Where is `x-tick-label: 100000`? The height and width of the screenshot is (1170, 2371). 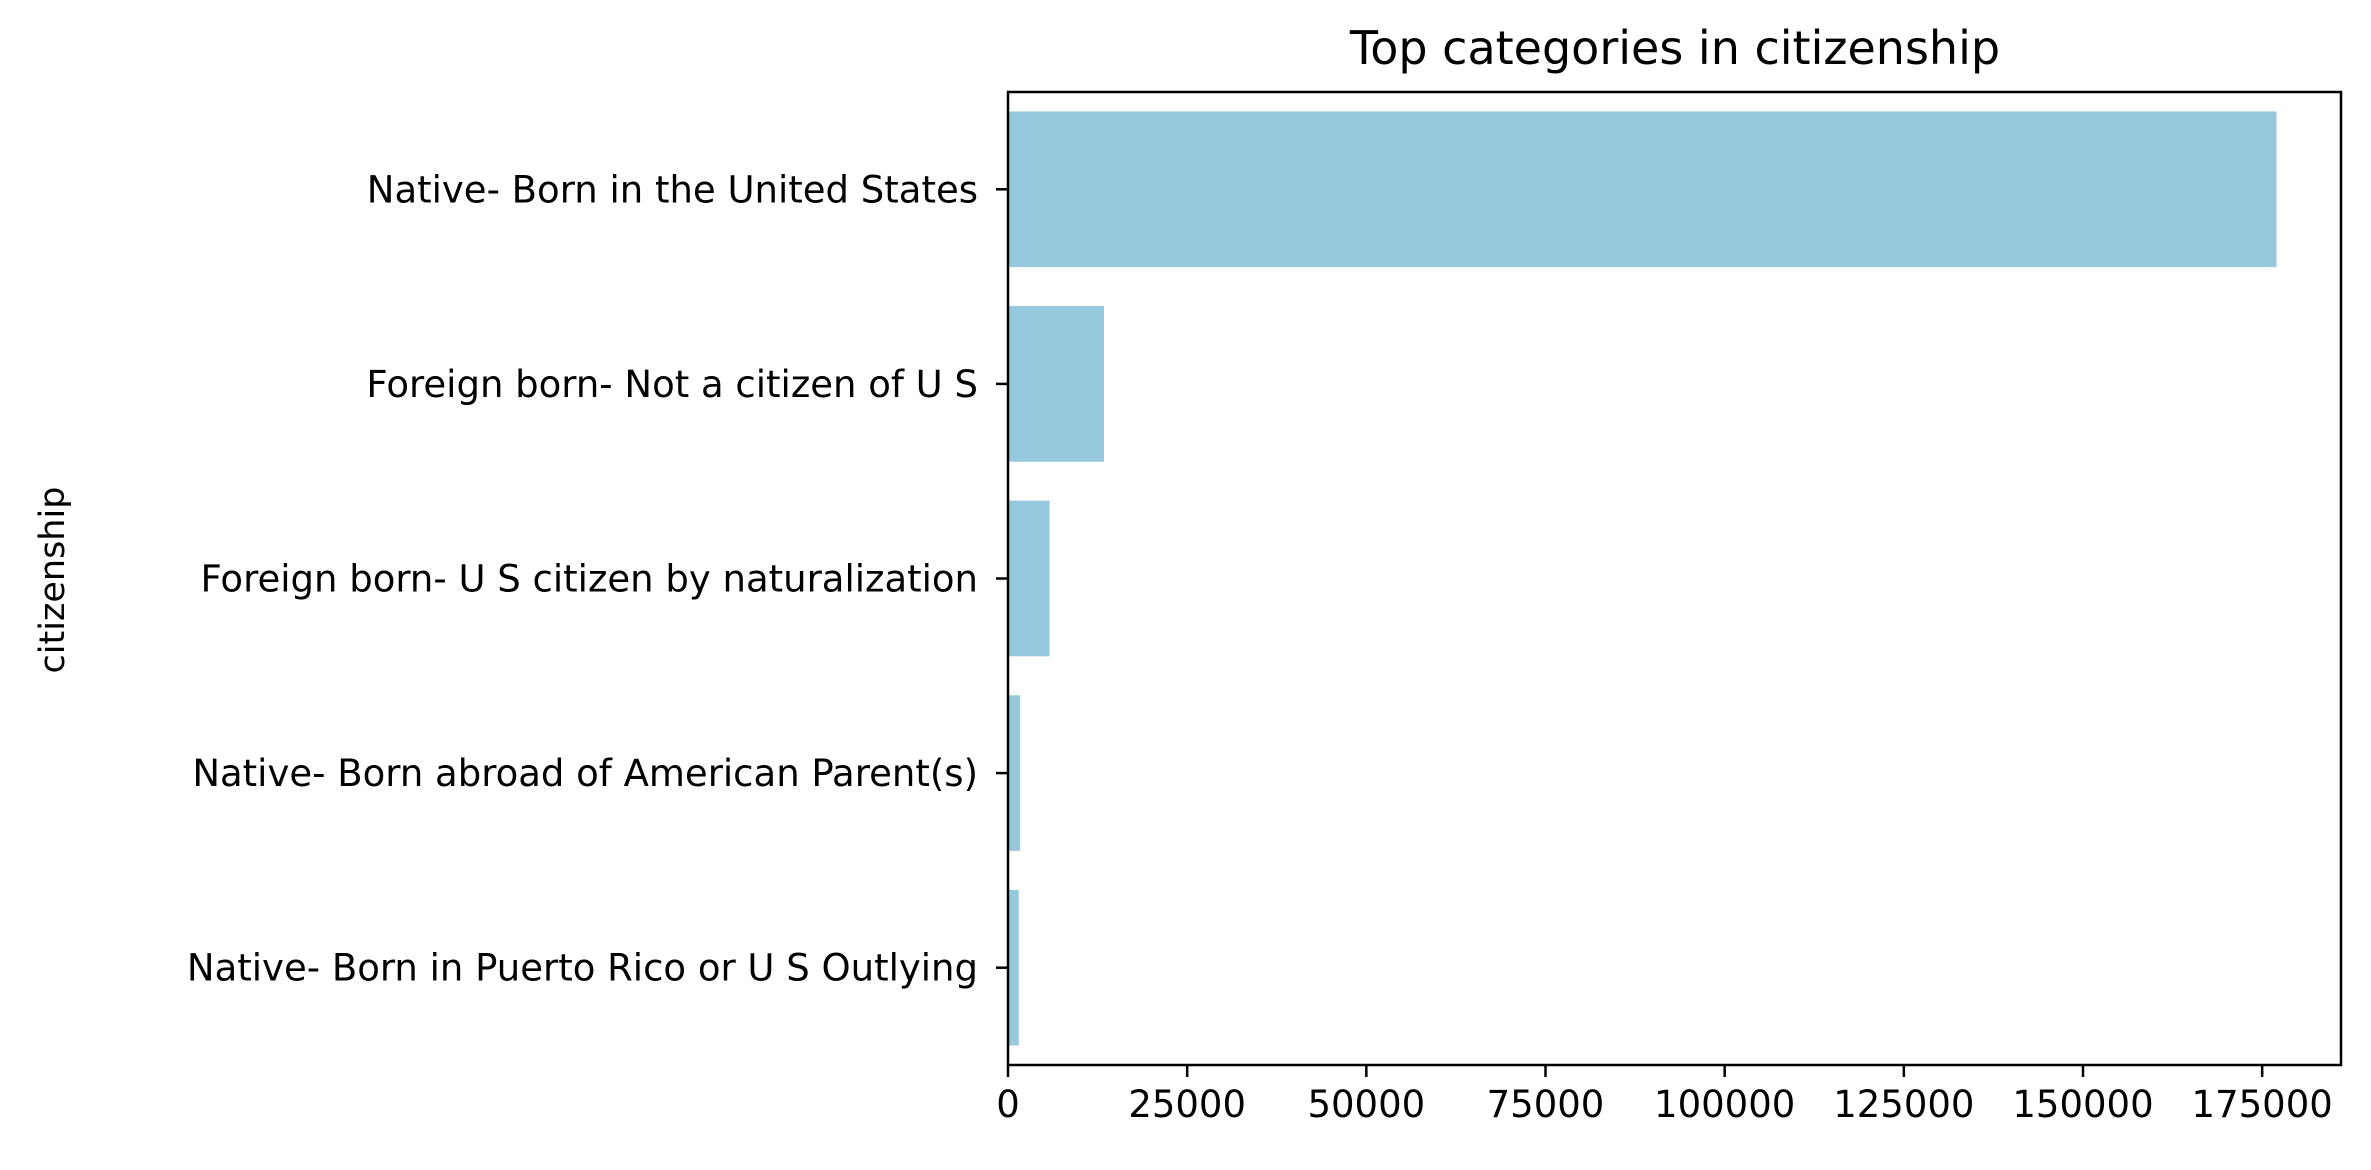
x-tick-label: 100000 is located at coordinates (1724, 1104).